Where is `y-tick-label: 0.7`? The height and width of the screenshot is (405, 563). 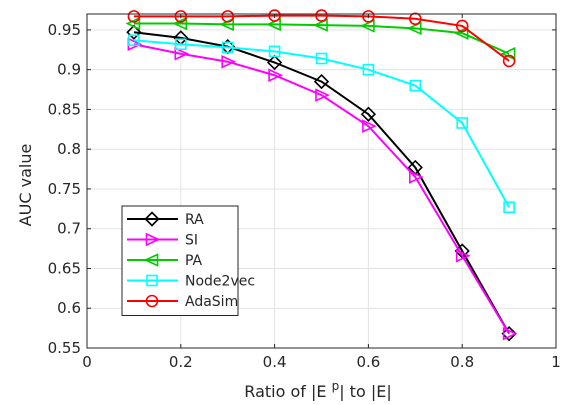
y-tick-label: 0.7 is located at coordinates (69, 229).